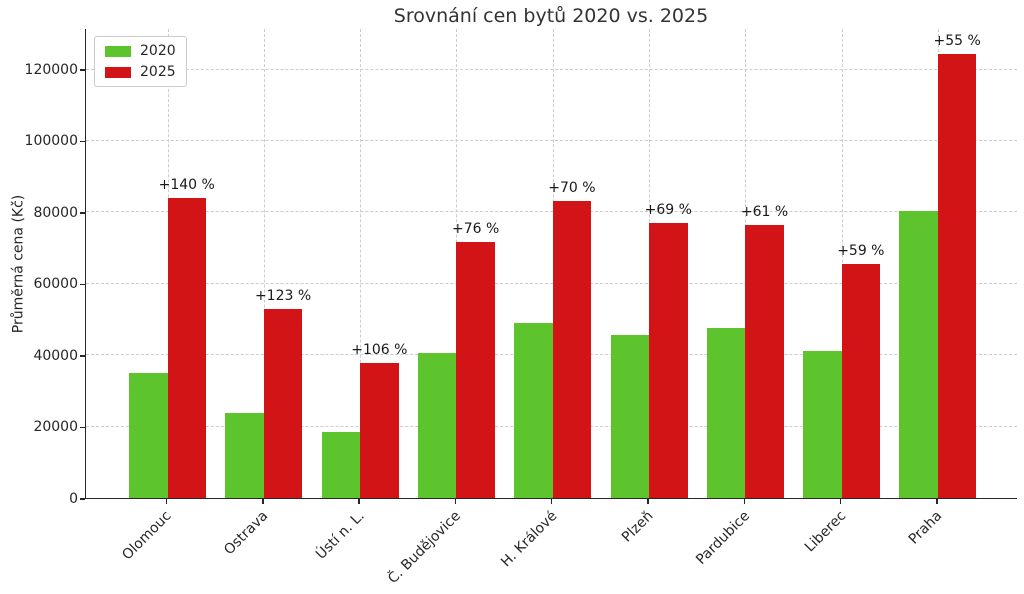  I want to click on bar-2025-h-kr-lov, so click(572, 349).